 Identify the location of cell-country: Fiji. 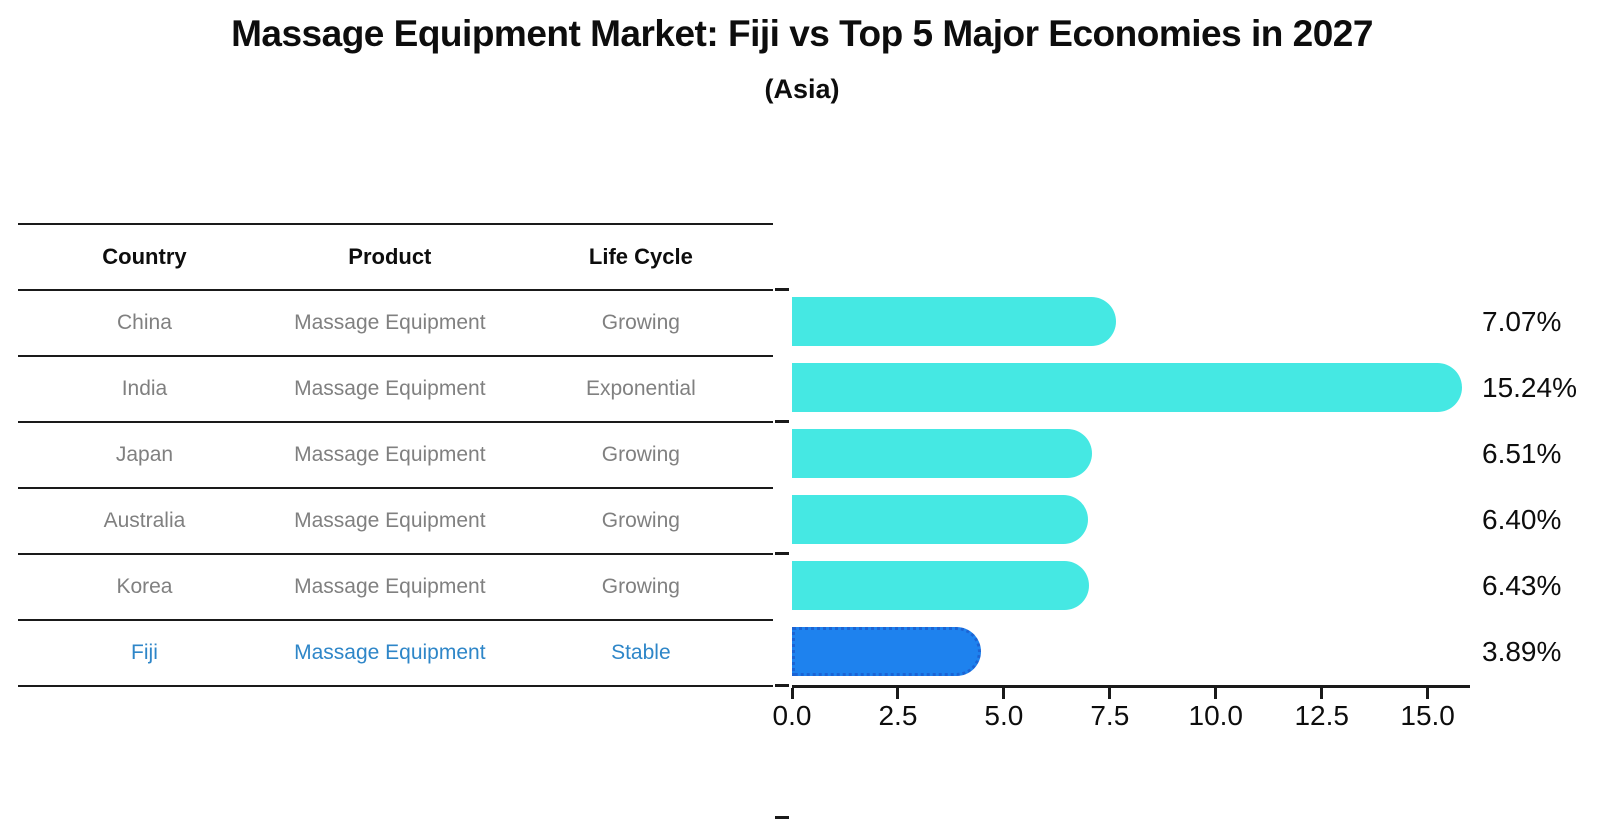
(144, 652).